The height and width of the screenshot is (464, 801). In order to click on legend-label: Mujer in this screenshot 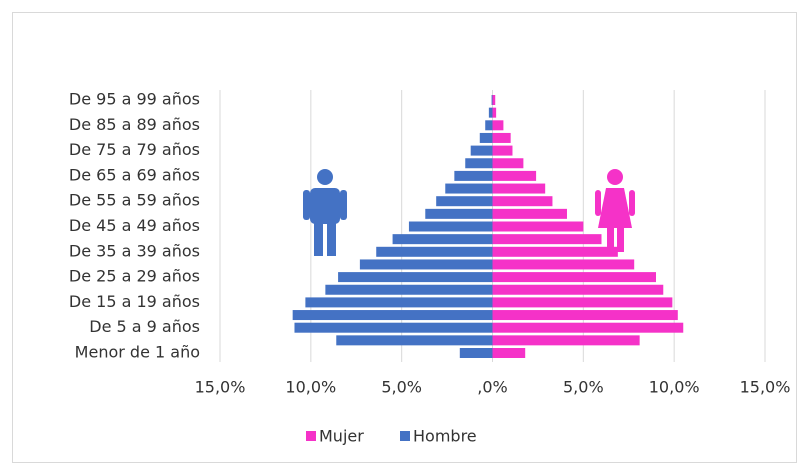, I will do `click(341, 436)`.